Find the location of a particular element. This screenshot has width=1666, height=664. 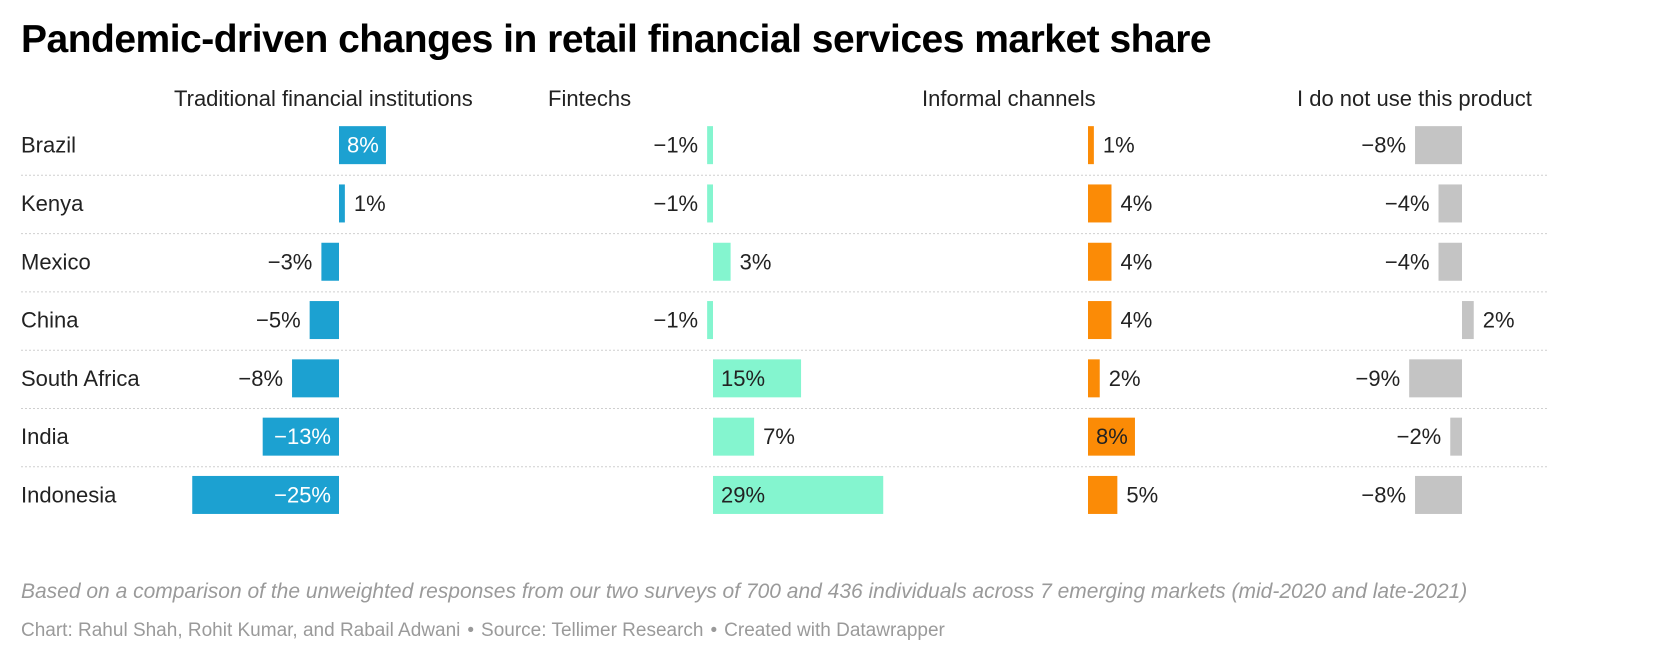

data-label: 3% is located at coordinates (756, 261).